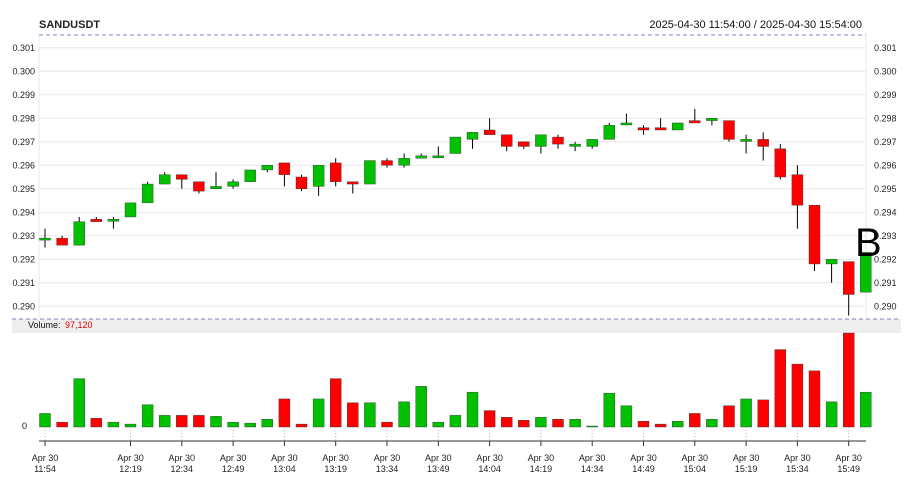 The image size is (913, 480). What do you see at coordinates (885, 306) in the screenshot?
I see `price-tick-right: 0.290` at bounding box center [885, 306].